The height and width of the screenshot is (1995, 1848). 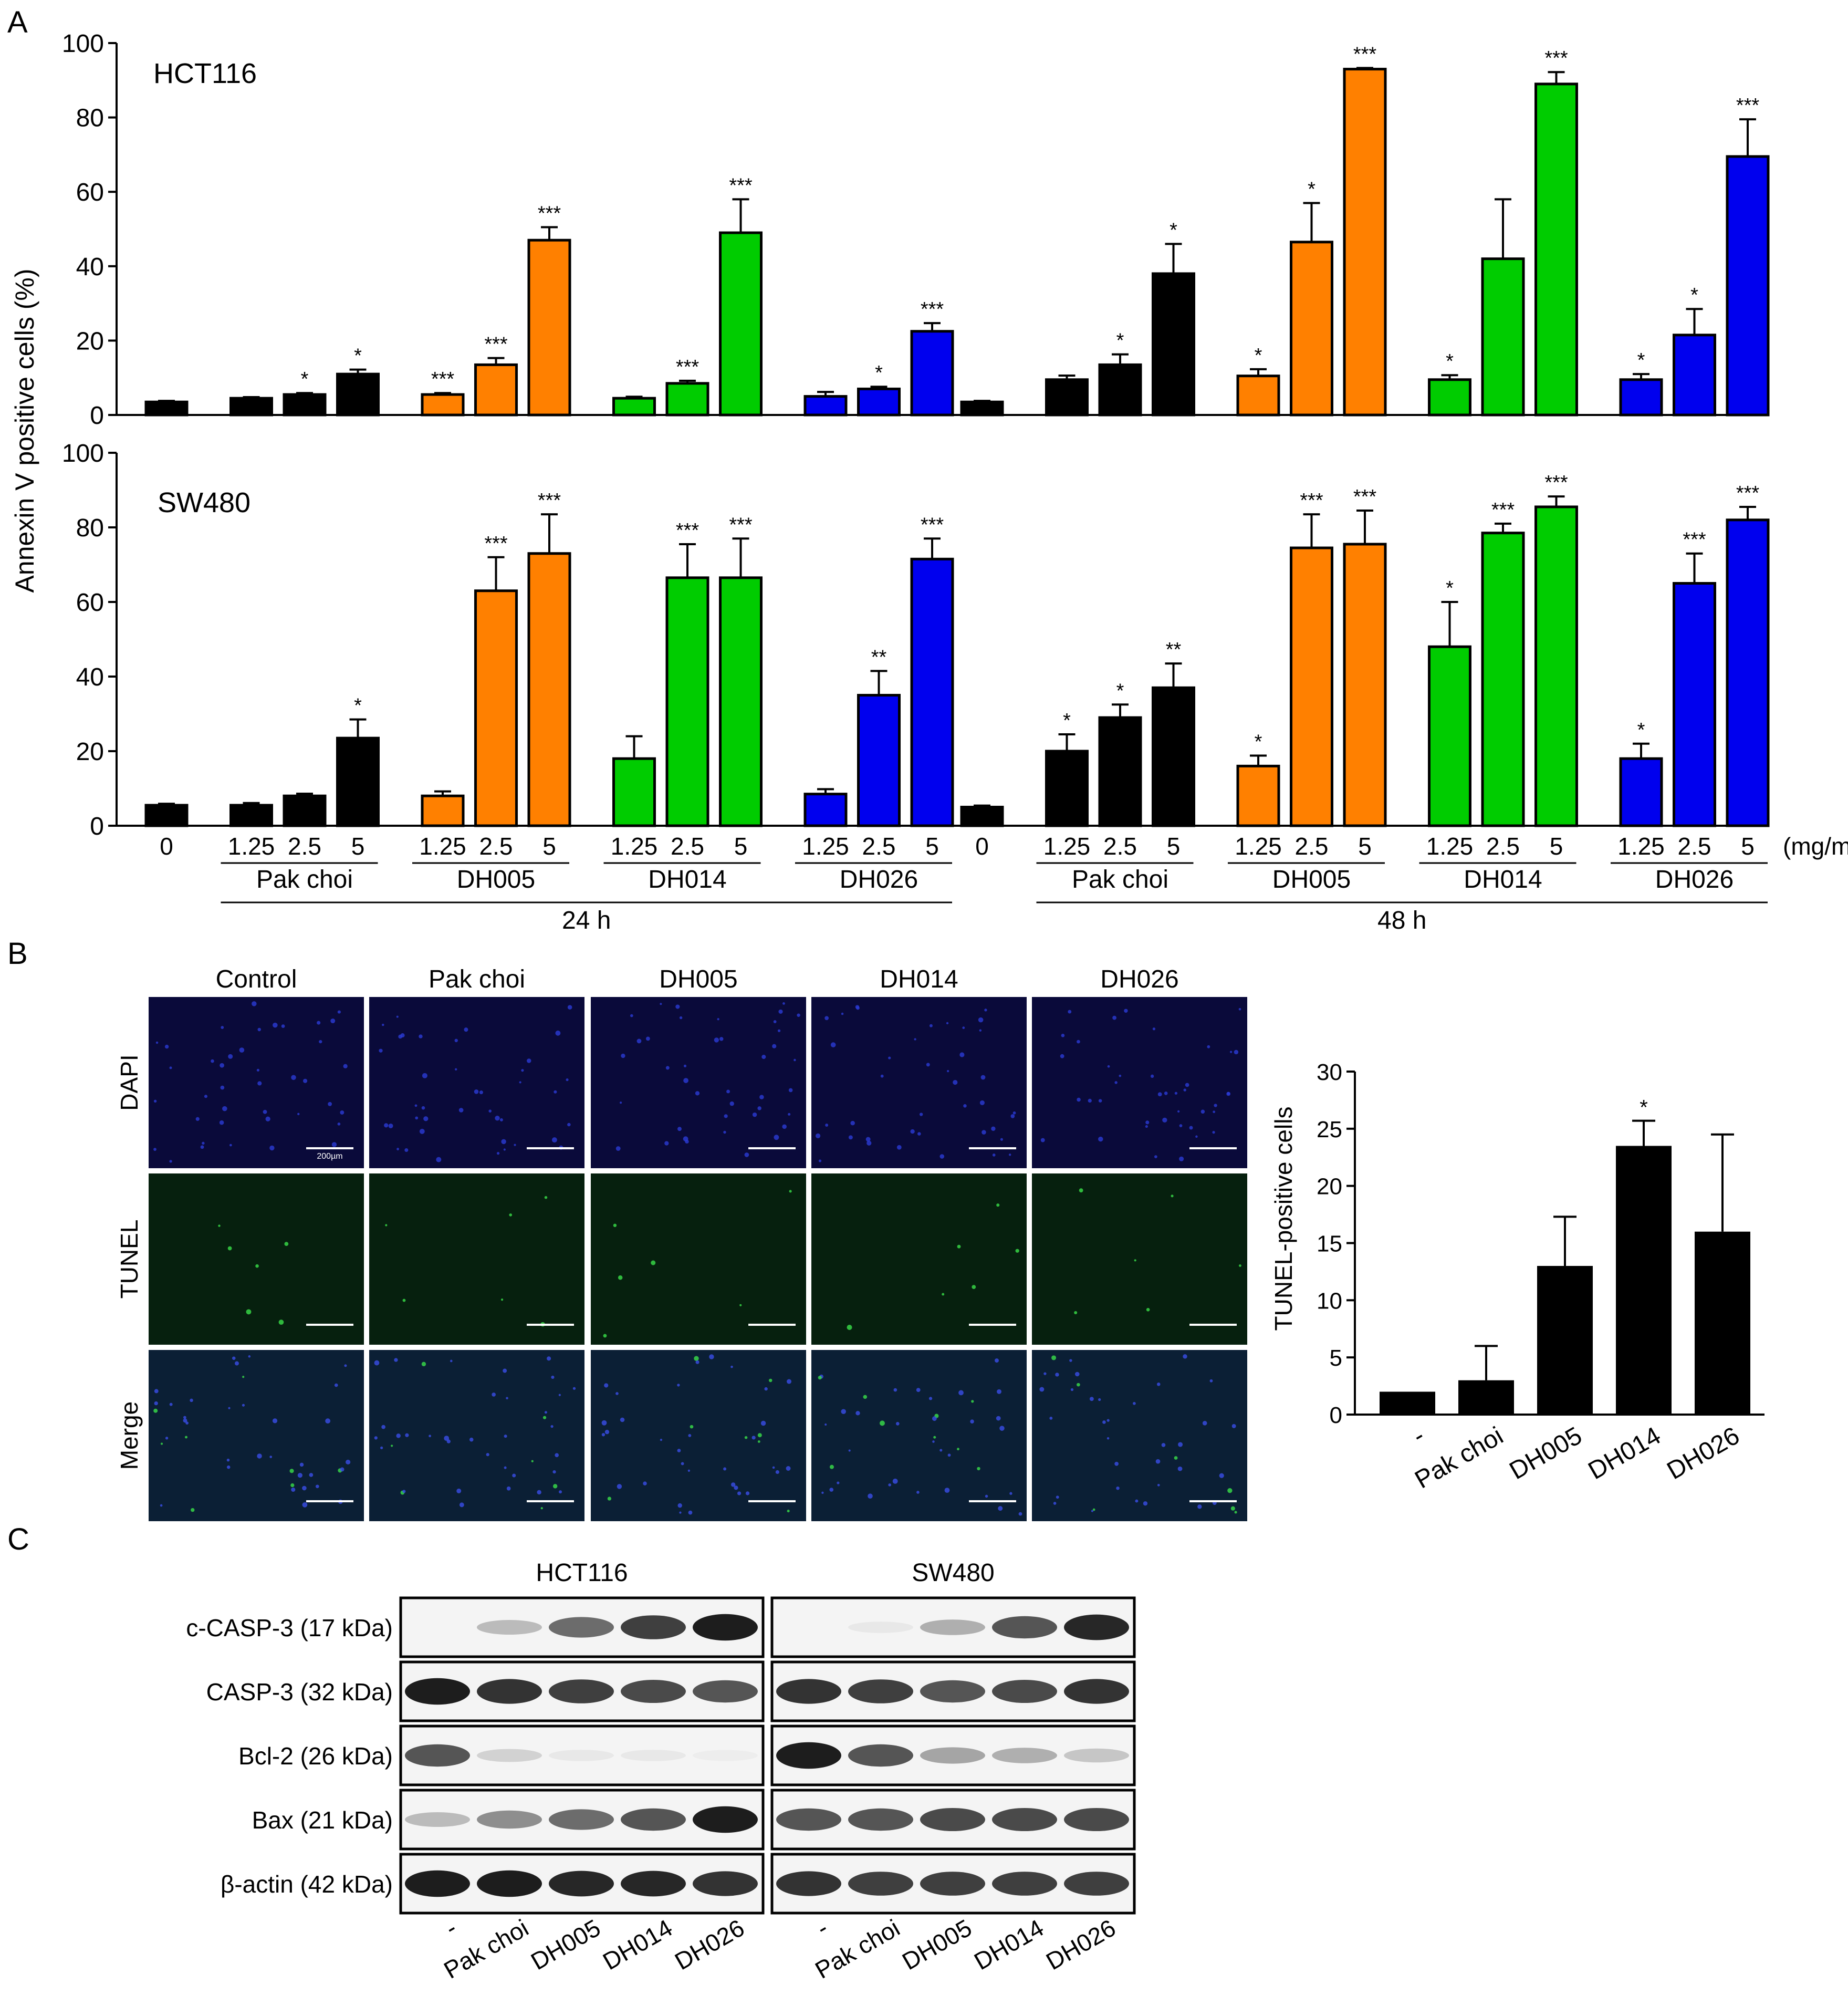 What do you see at coordinates (1407, 1403) in the screenshot?
I see `tunel-bar` at bounding box center [1407, 1403].